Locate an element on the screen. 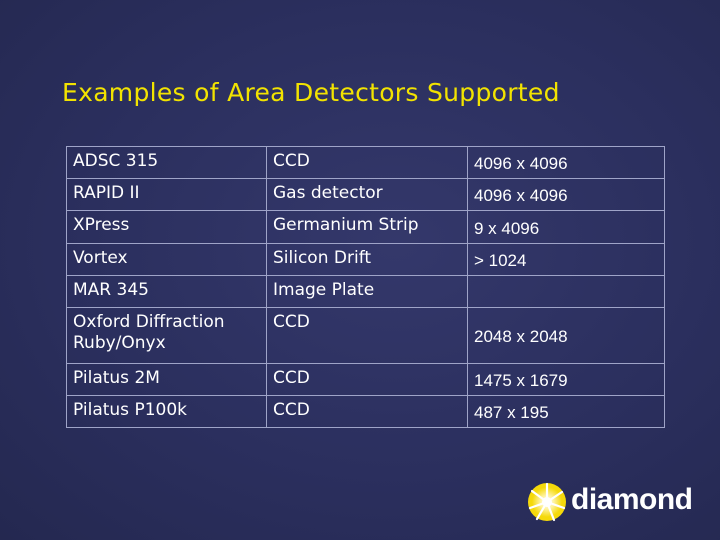  detector-type-cell: Germanium Strip is located at coordinates (367, 227).